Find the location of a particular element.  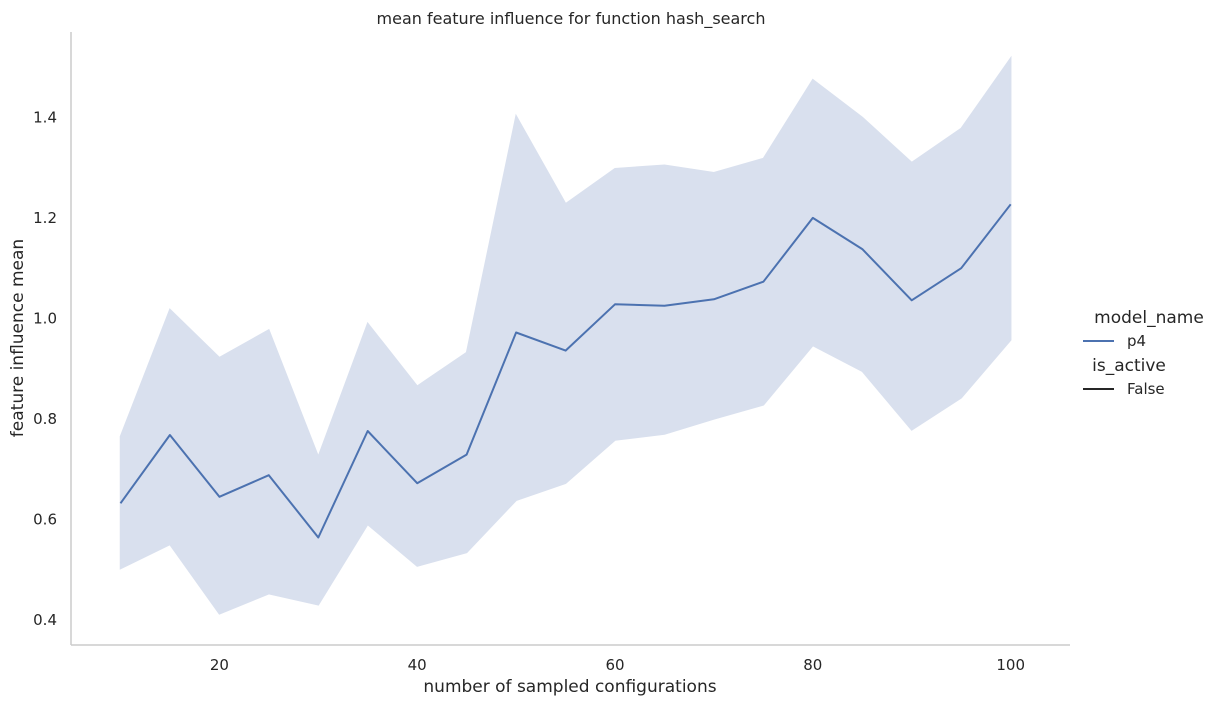

y-tick-label: 1.2 is located at coordinates (45, 218).